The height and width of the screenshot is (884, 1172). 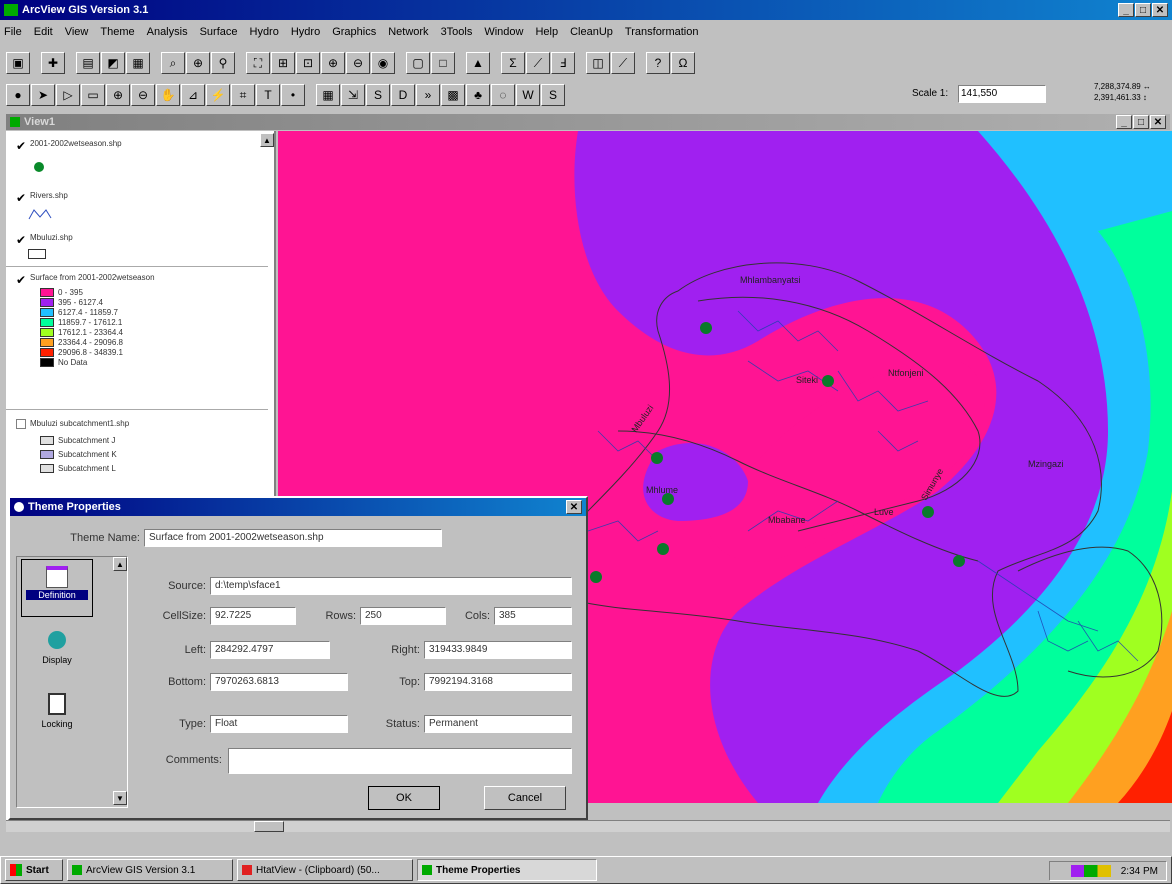 I want to click on layer-checkbox, so click(x=21, y=424).